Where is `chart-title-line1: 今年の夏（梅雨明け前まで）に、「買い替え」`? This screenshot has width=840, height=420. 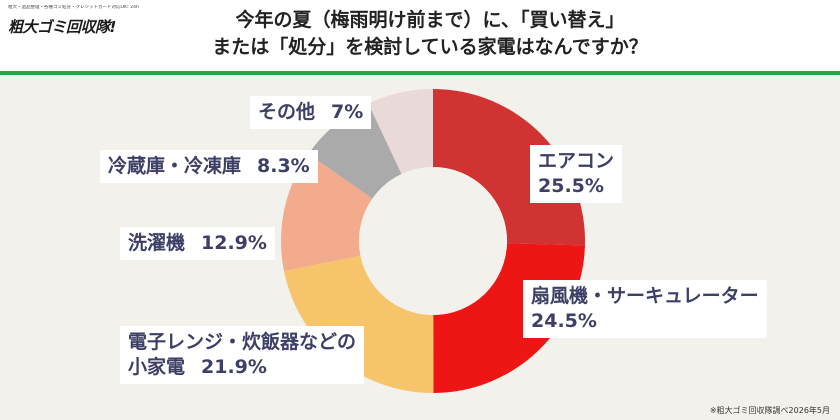
chart-title-line1: 今年の夏（梅雨明け前まで）に、「買い替え」 is located at coordinates (430, 20).